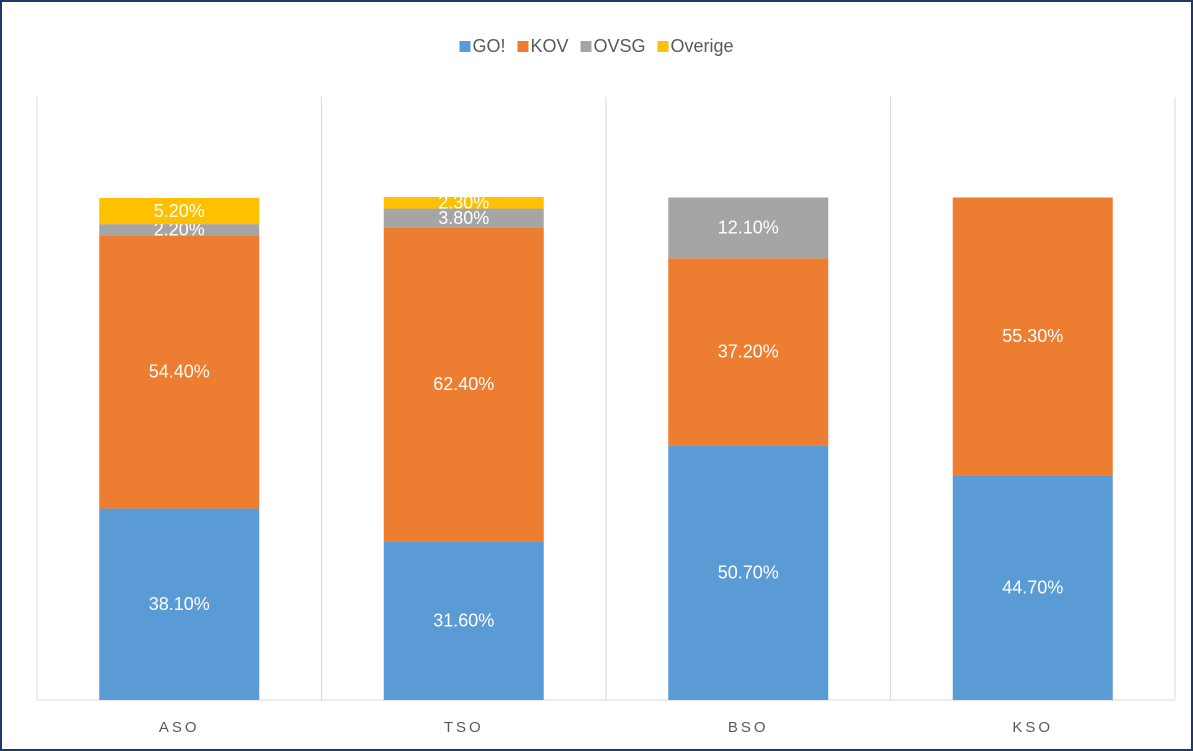 This screenshot has height=751, width=1193. I want to click on x-tick-label: KSO, so click(1032, 727).